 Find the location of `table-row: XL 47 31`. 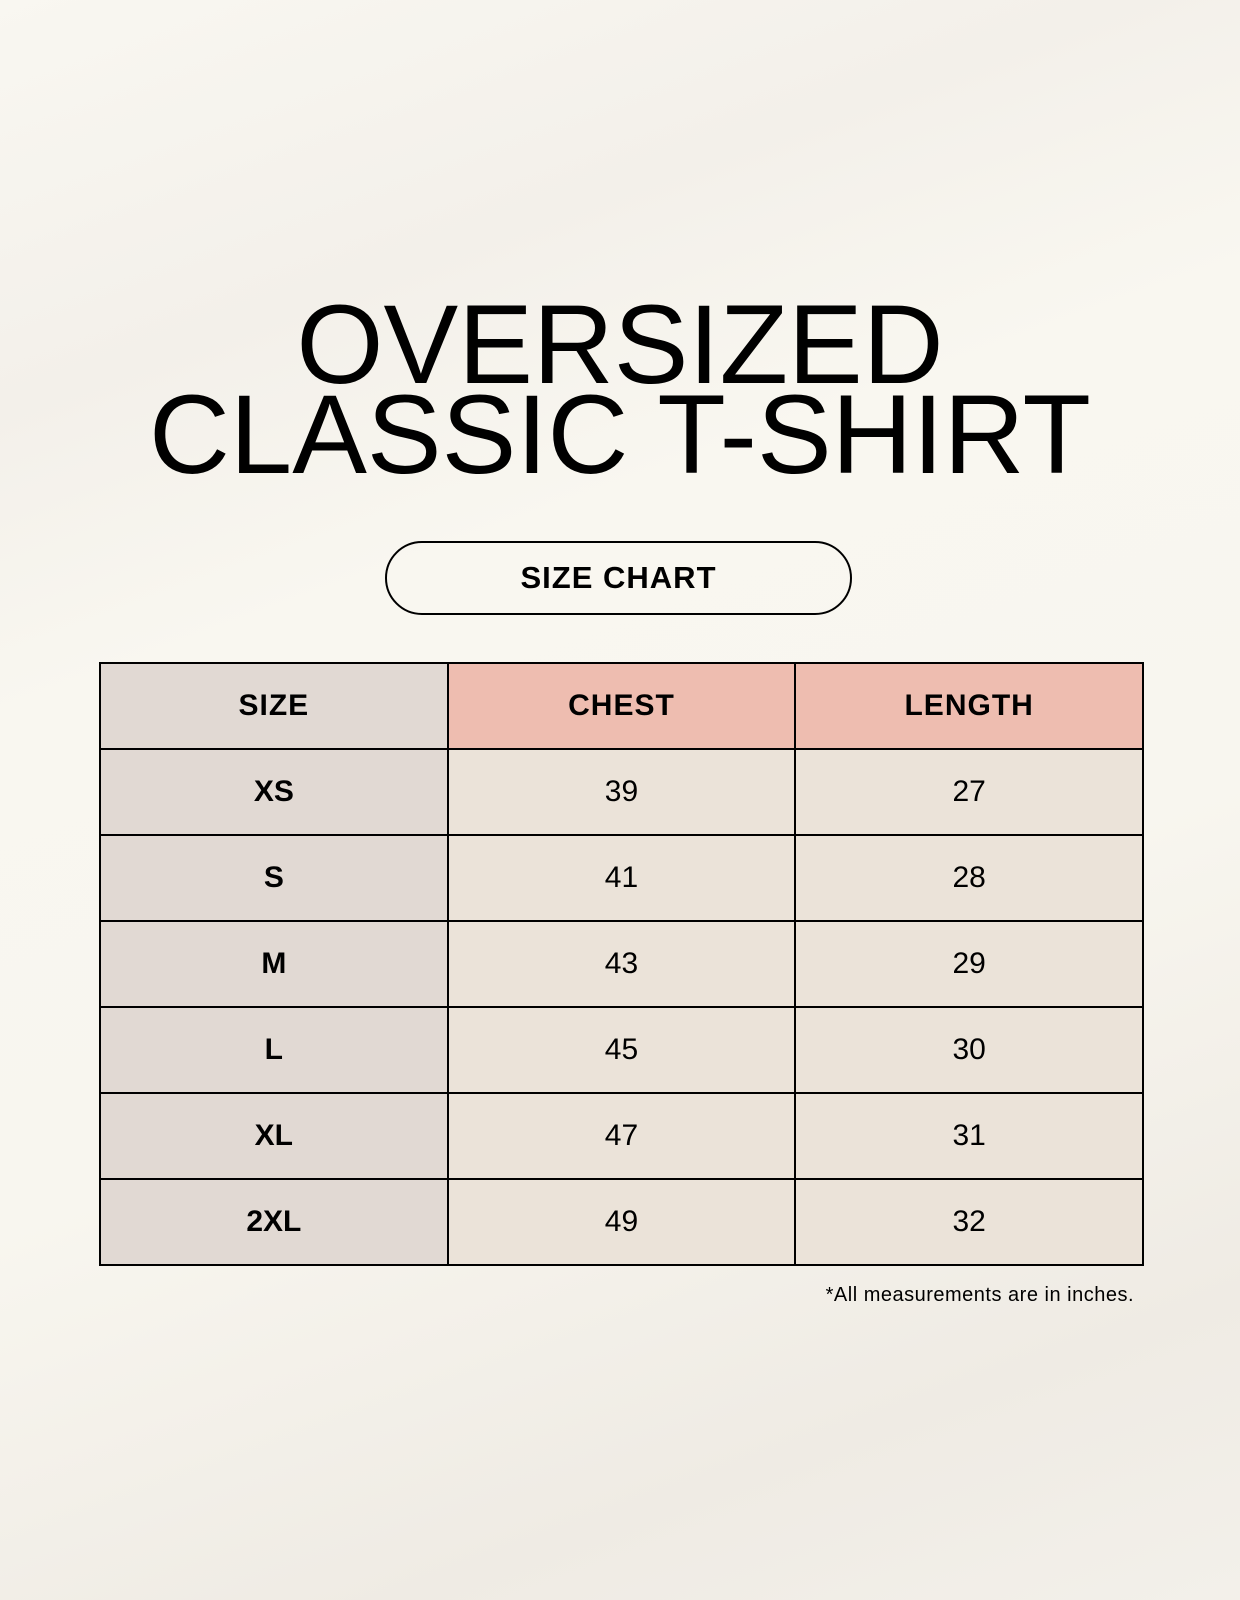

table-row: XL 47 31 is located at coordinates (621, 1136).